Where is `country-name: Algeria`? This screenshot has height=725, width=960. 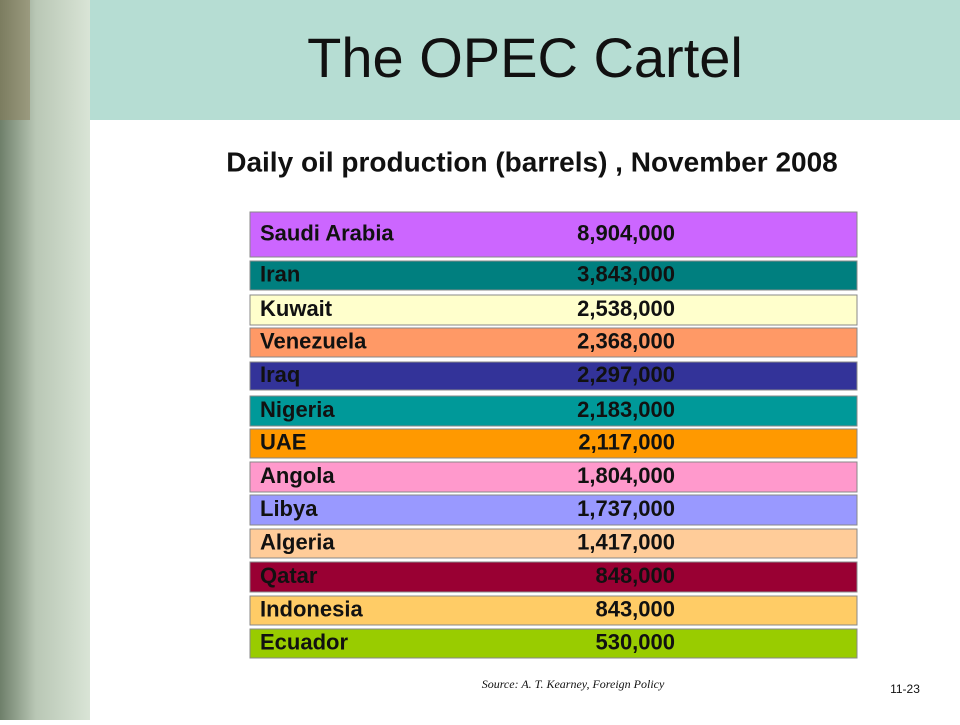
country-name: Algeria is located at coordinates (297, 541).